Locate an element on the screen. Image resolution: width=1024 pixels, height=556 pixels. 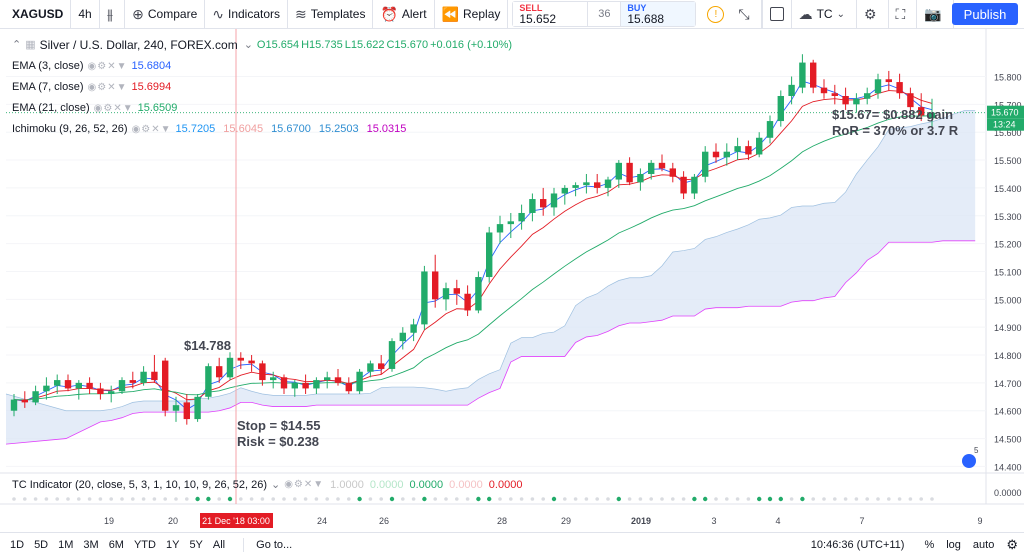
ema21-label: EMA (21, close) is located at coordinates (51, 108).